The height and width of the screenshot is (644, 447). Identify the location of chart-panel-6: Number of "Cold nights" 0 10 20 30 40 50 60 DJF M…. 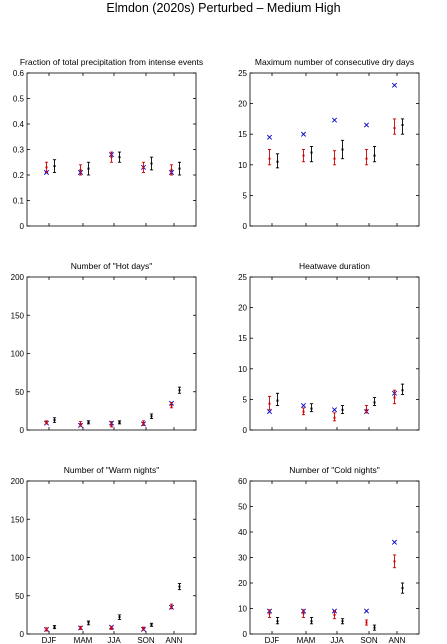
(329, 554).